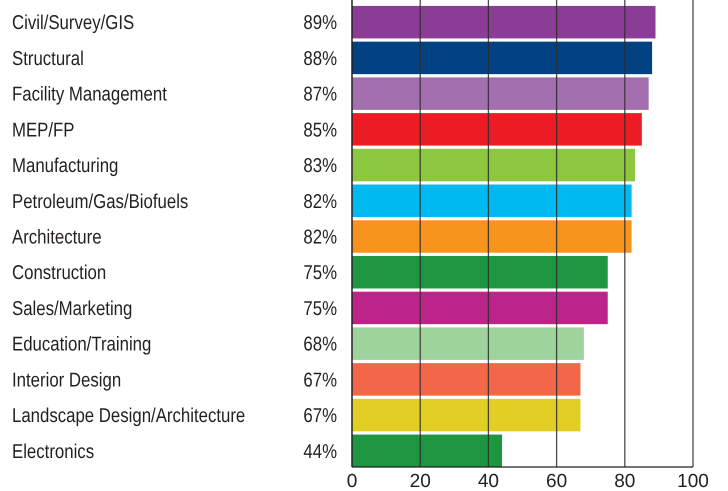 This screenshot has height=491, width=728. What do you see at coordinates (320, 22) in the screenshot?
I see `data-label: 89%` at bounding box center [320, 22].